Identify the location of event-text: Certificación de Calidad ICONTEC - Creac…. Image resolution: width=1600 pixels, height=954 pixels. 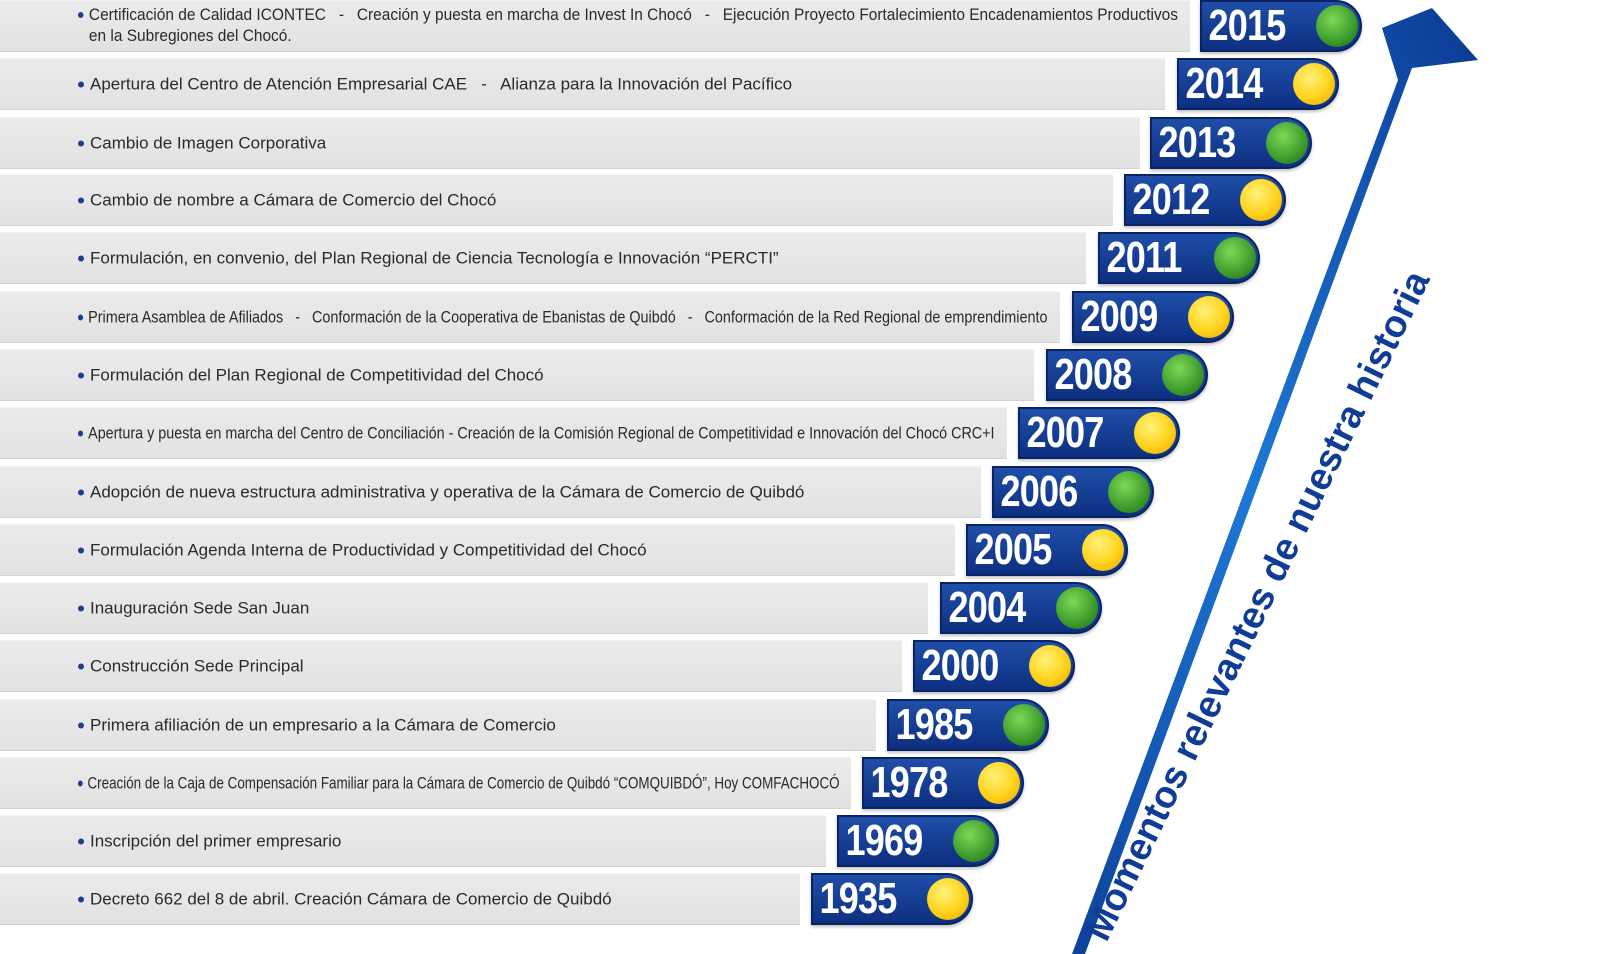
(633, 14).